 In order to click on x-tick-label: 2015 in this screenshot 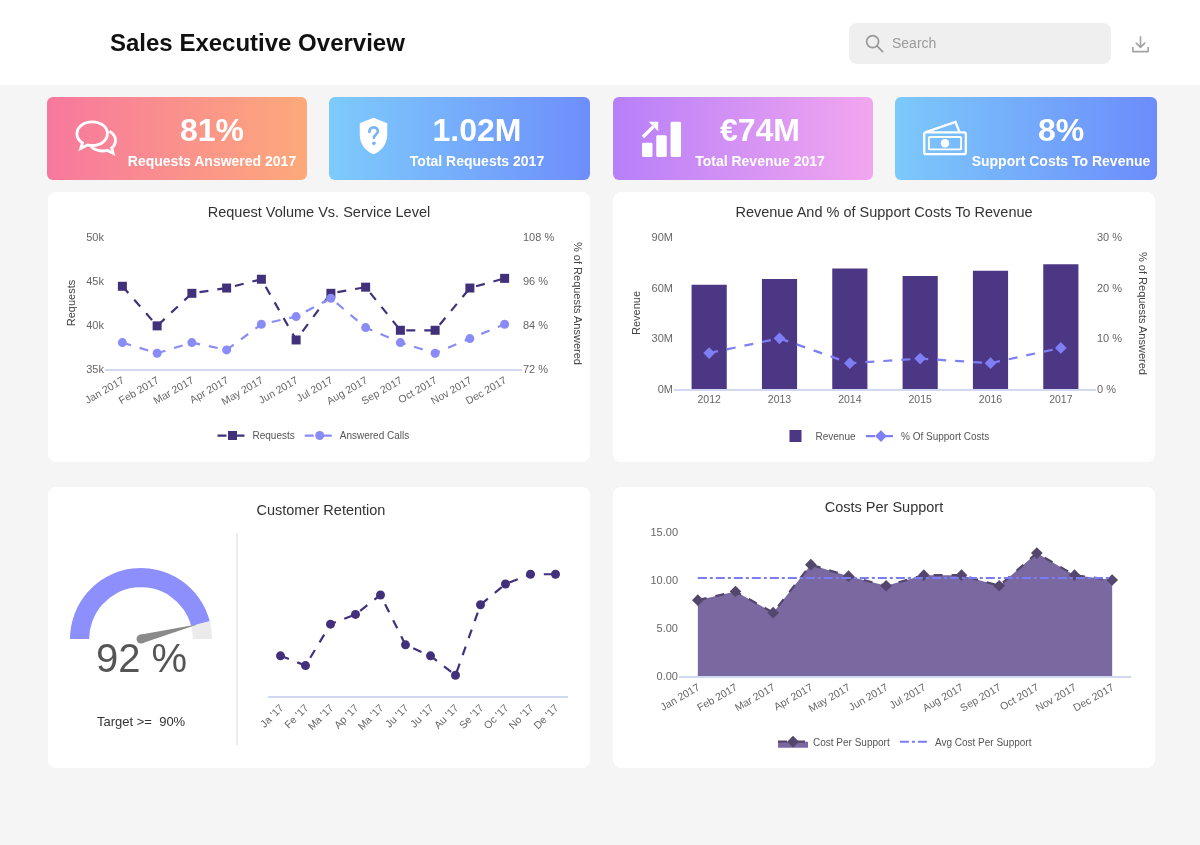, I will do `click(920, 399)`.